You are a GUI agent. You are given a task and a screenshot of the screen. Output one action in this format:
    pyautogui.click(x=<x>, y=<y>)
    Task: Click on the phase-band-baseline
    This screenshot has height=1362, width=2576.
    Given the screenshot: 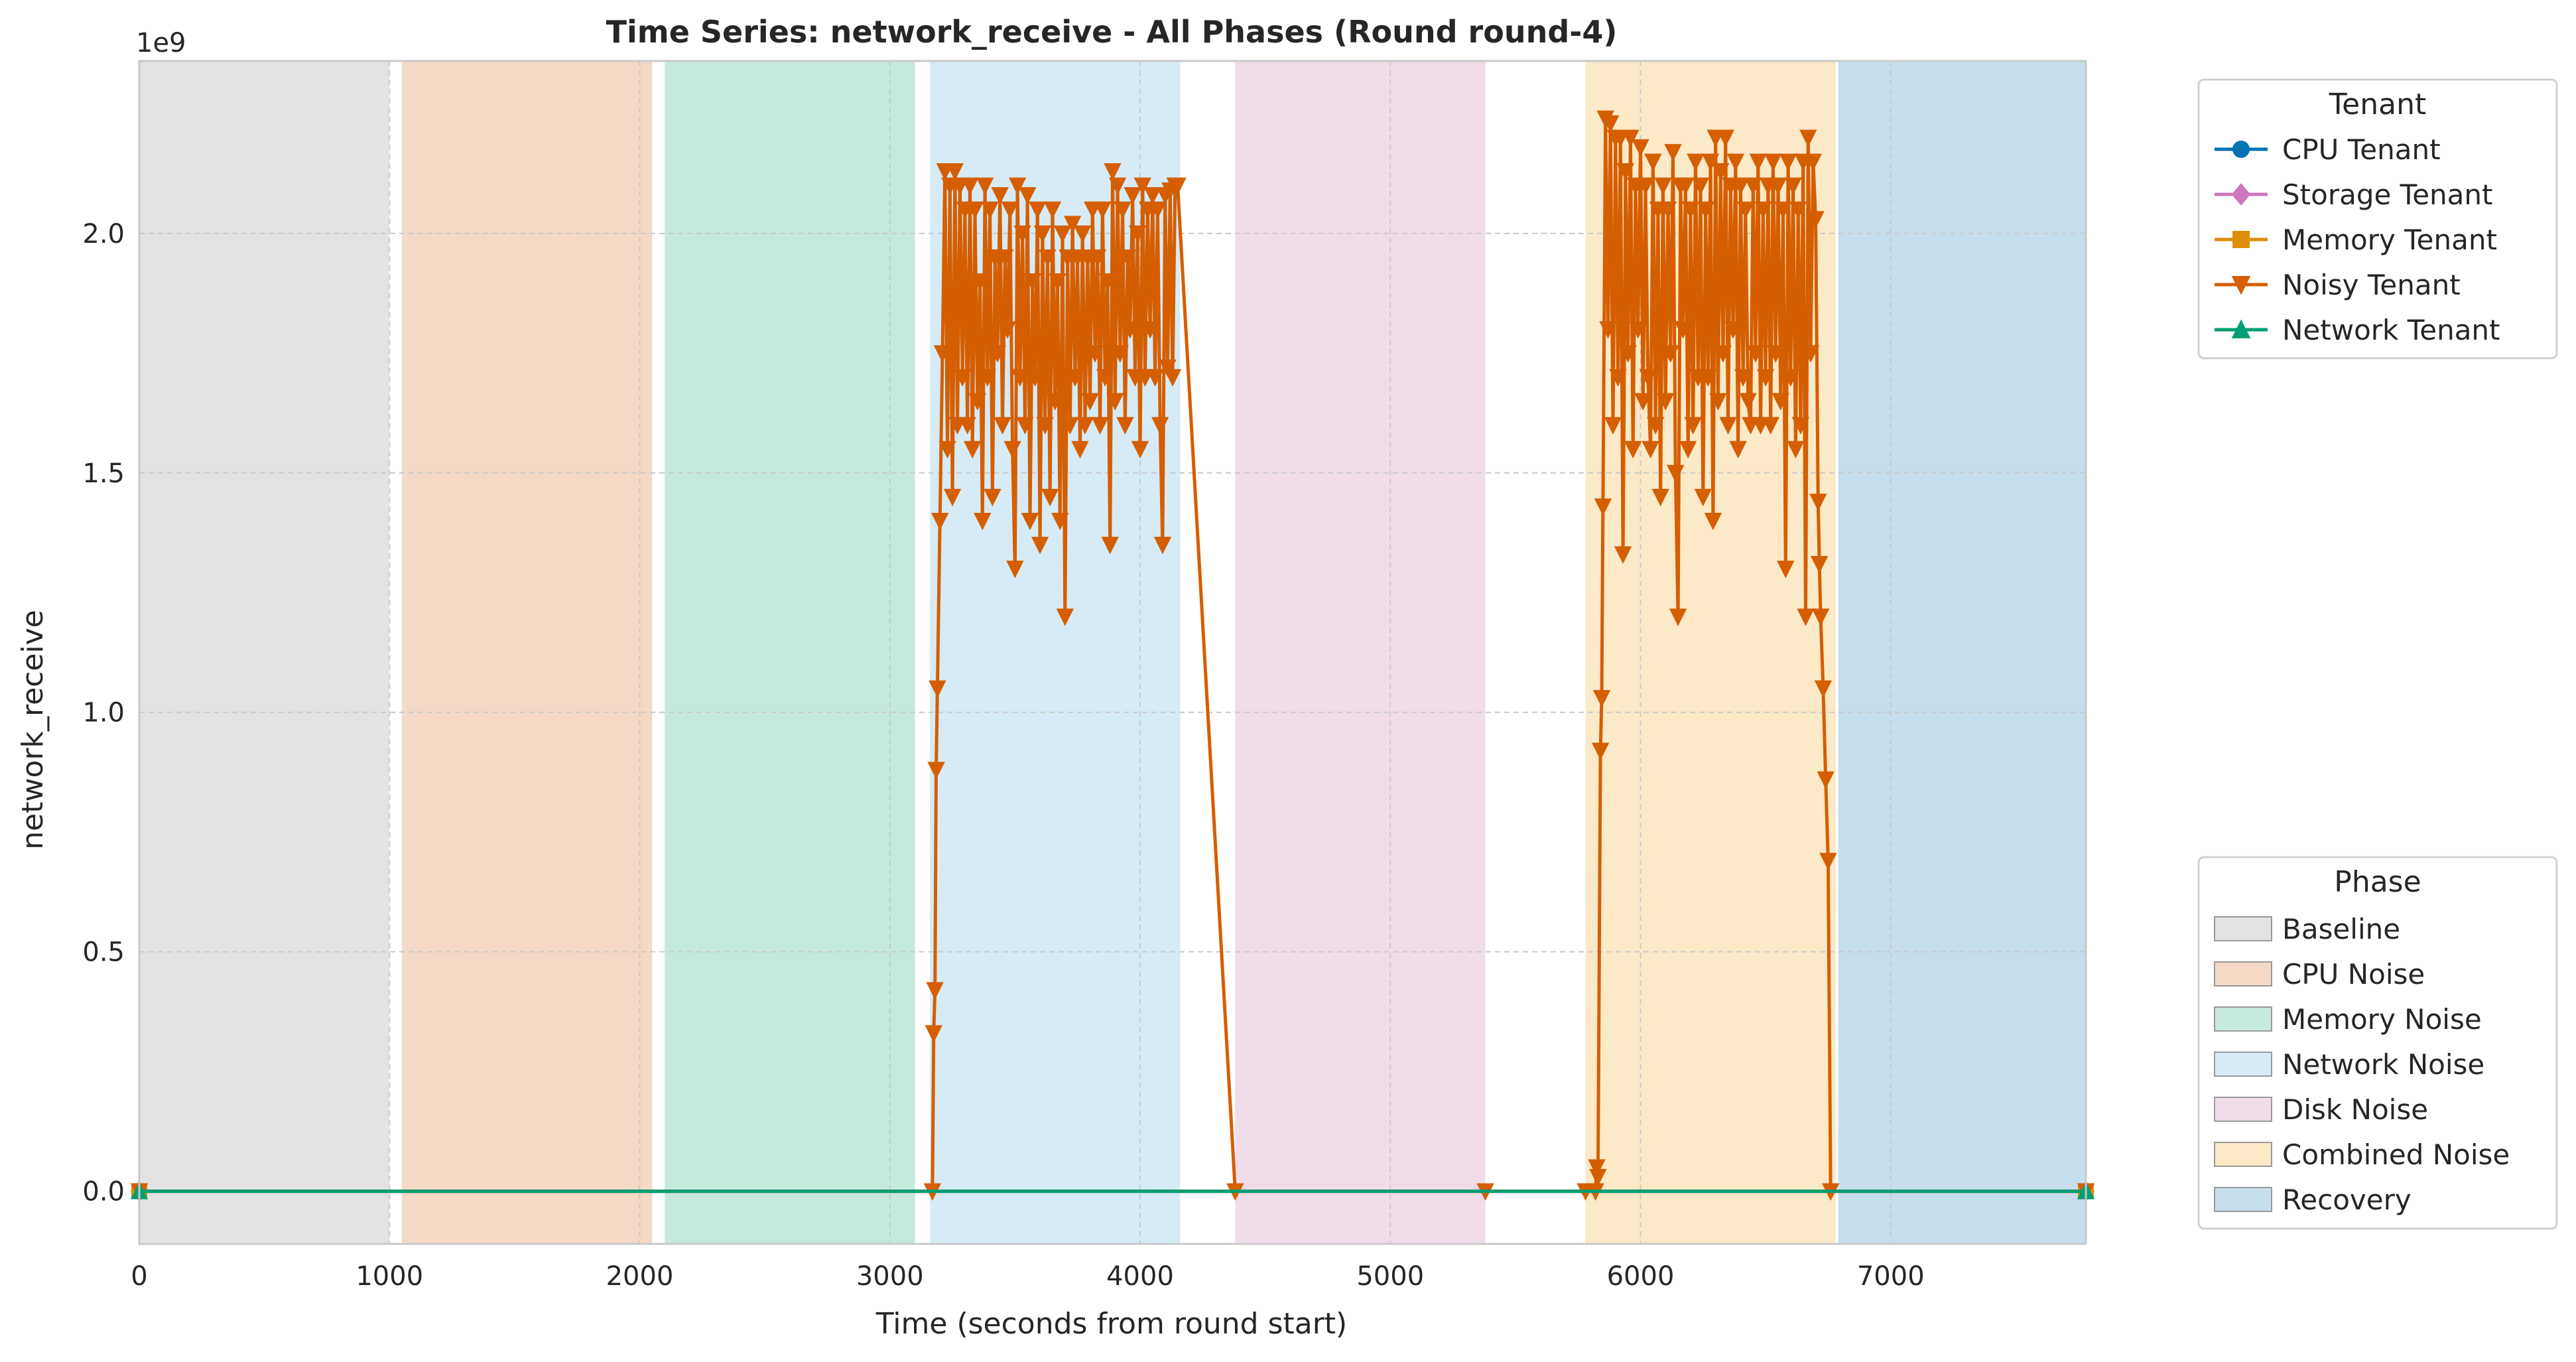 What is the action you would take?
    pyautogui.click(x=265, y=652)
    